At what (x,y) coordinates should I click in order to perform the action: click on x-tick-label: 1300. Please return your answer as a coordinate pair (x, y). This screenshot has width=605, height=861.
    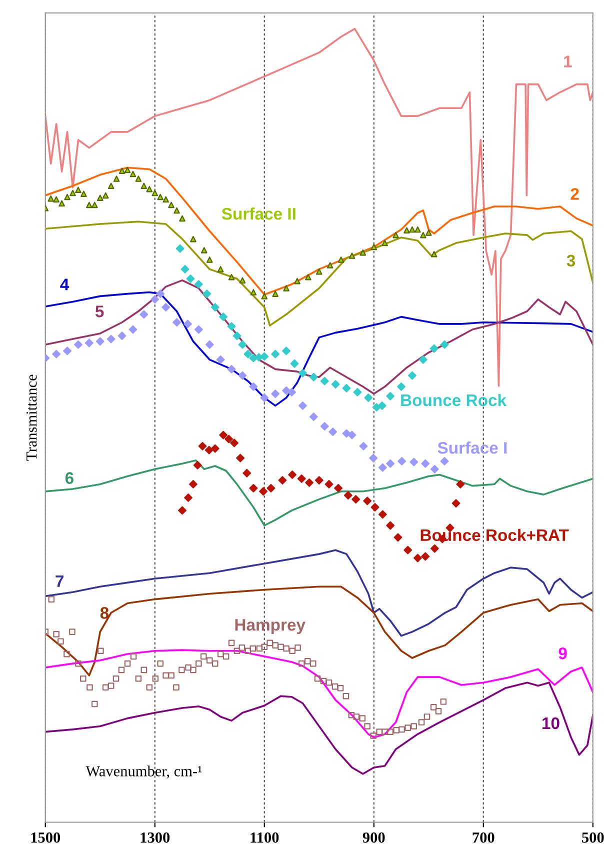
    Looking at the image, I should click on (155, 837).